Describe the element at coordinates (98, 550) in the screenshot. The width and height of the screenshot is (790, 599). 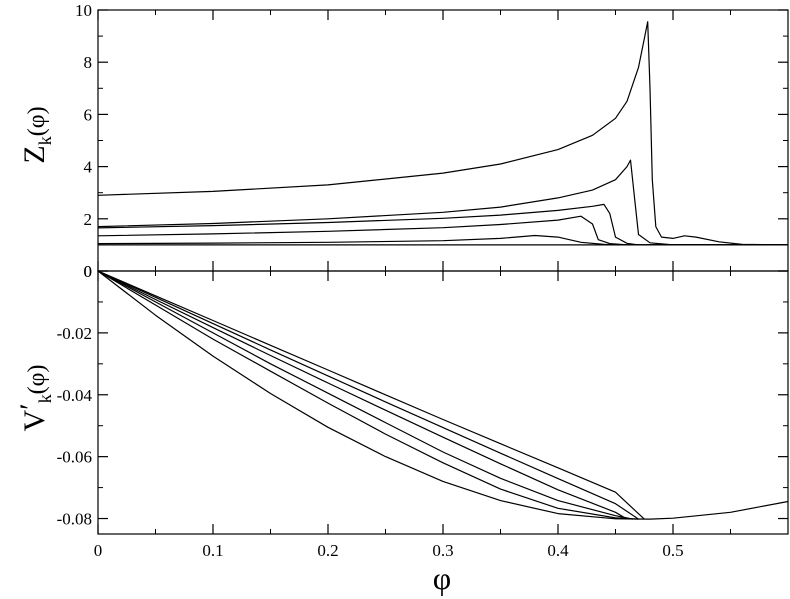
I see `bottom-xtick-label: 0` at that location.